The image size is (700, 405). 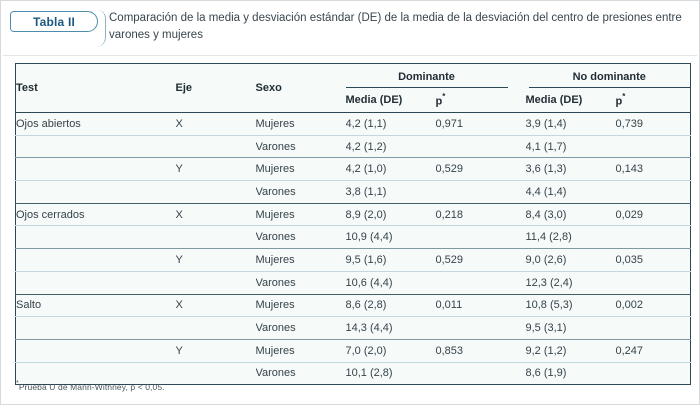 What do you see at coordinates (366, 259) in the screenshot?
I see `cell-media-dominante: 9,5 (1,6)` at bounding box center [366, 259].